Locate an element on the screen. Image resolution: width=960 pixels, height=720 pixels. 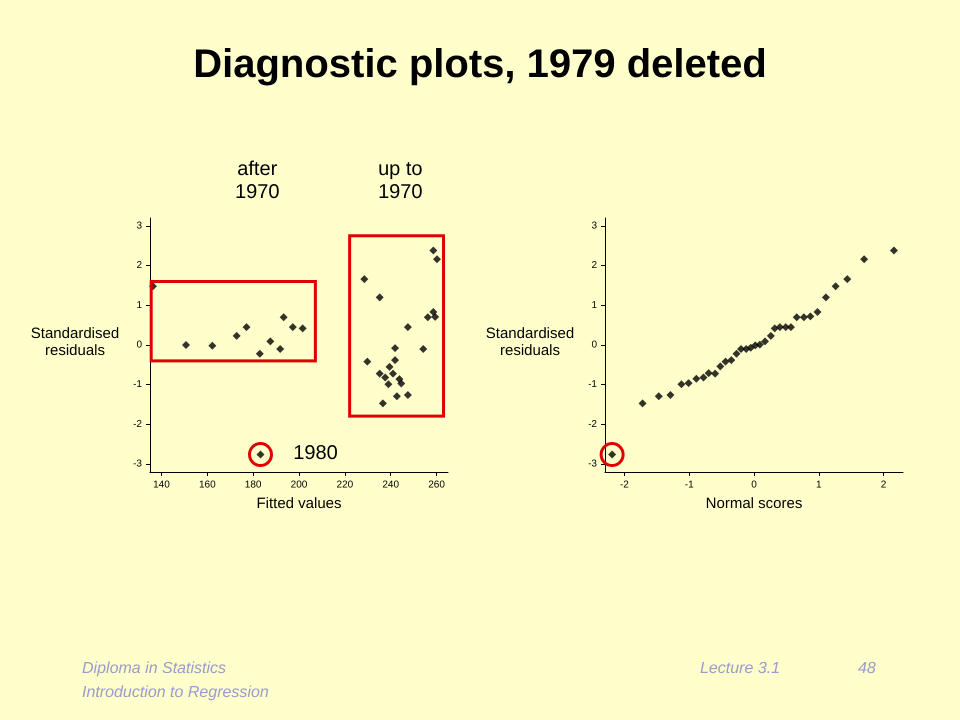
x-tick-label: -2 is located at coordinates (625, 485).